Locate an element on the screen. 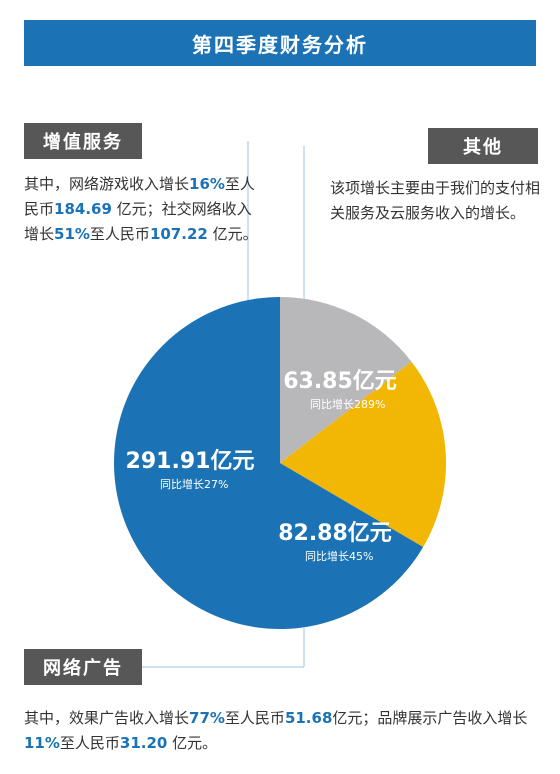  ad-highlight-3: 11% is located at coordinates (42, 743).